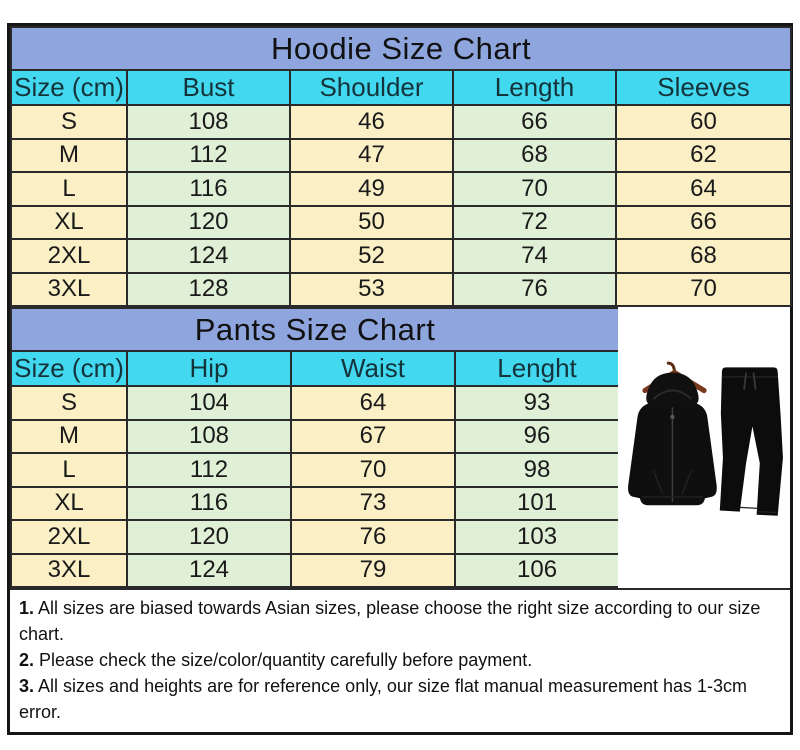 This screenshot has height=750, width=800. I want to click on tracksuit-product-image, so click(705, 438).